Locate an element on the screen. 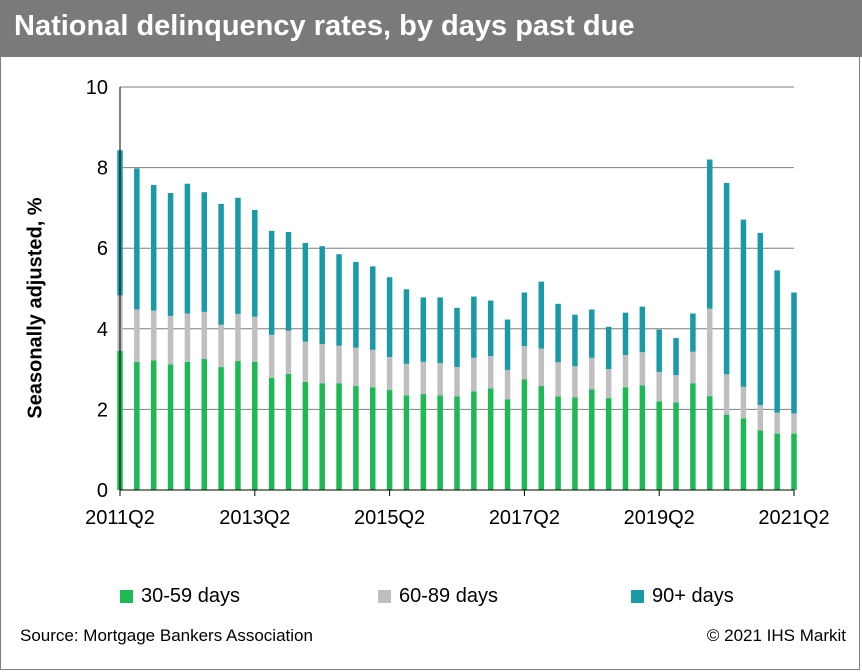 Image resolution: width=862 pixels, height=672 pixels. legend-label-60-89: 60-89 days is located at coordinates (448, 596).